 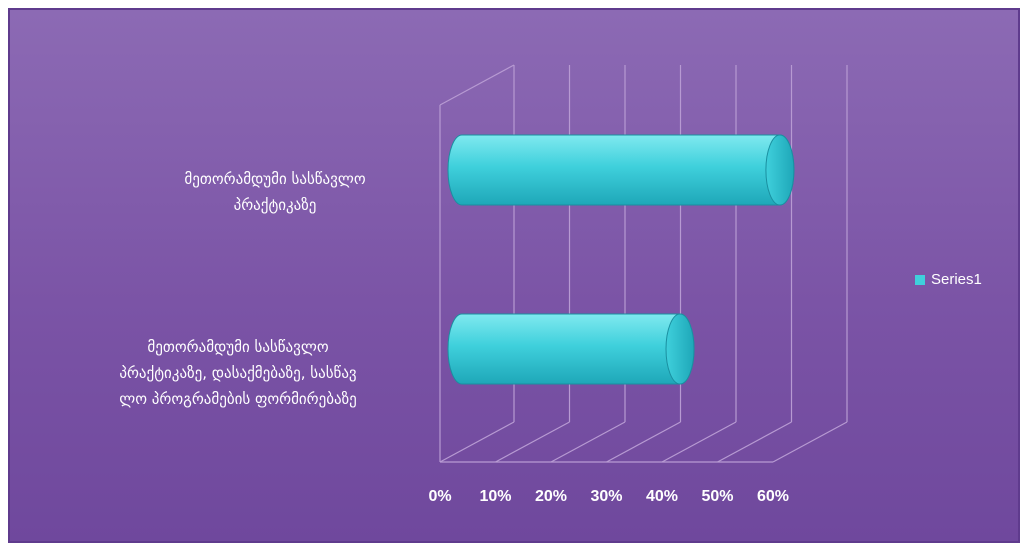 What do you see at coordinates (477, 85) in the screenshot?
I see `side-wall-top` at bounding box center [477, 85].